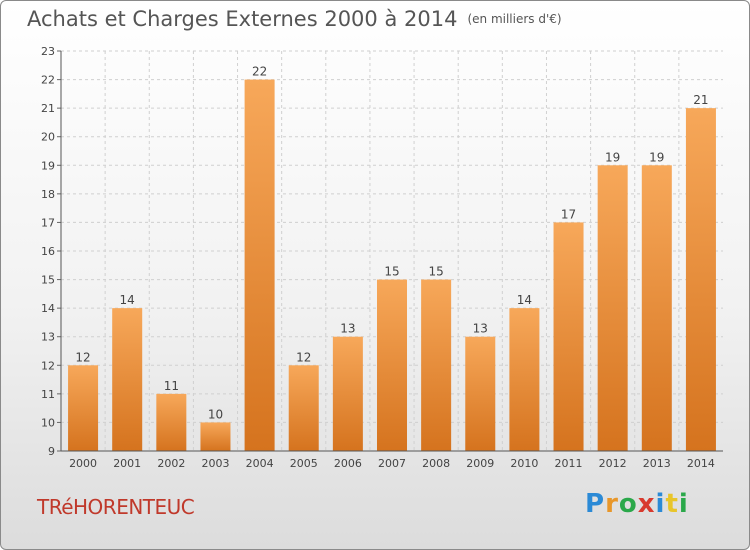  I want to click on y-tick-label: 13, so click(48, 337).